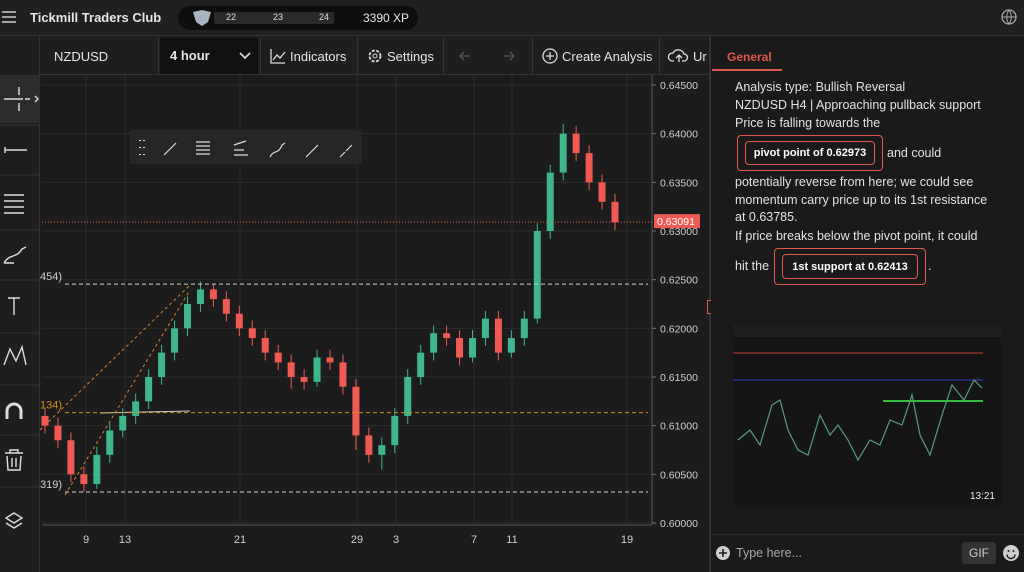 The width and height of the screenshot is (1024, 572). Describe the element at coordinates (278, 56) in the screenshot. I see `indicators-icon` at that location.